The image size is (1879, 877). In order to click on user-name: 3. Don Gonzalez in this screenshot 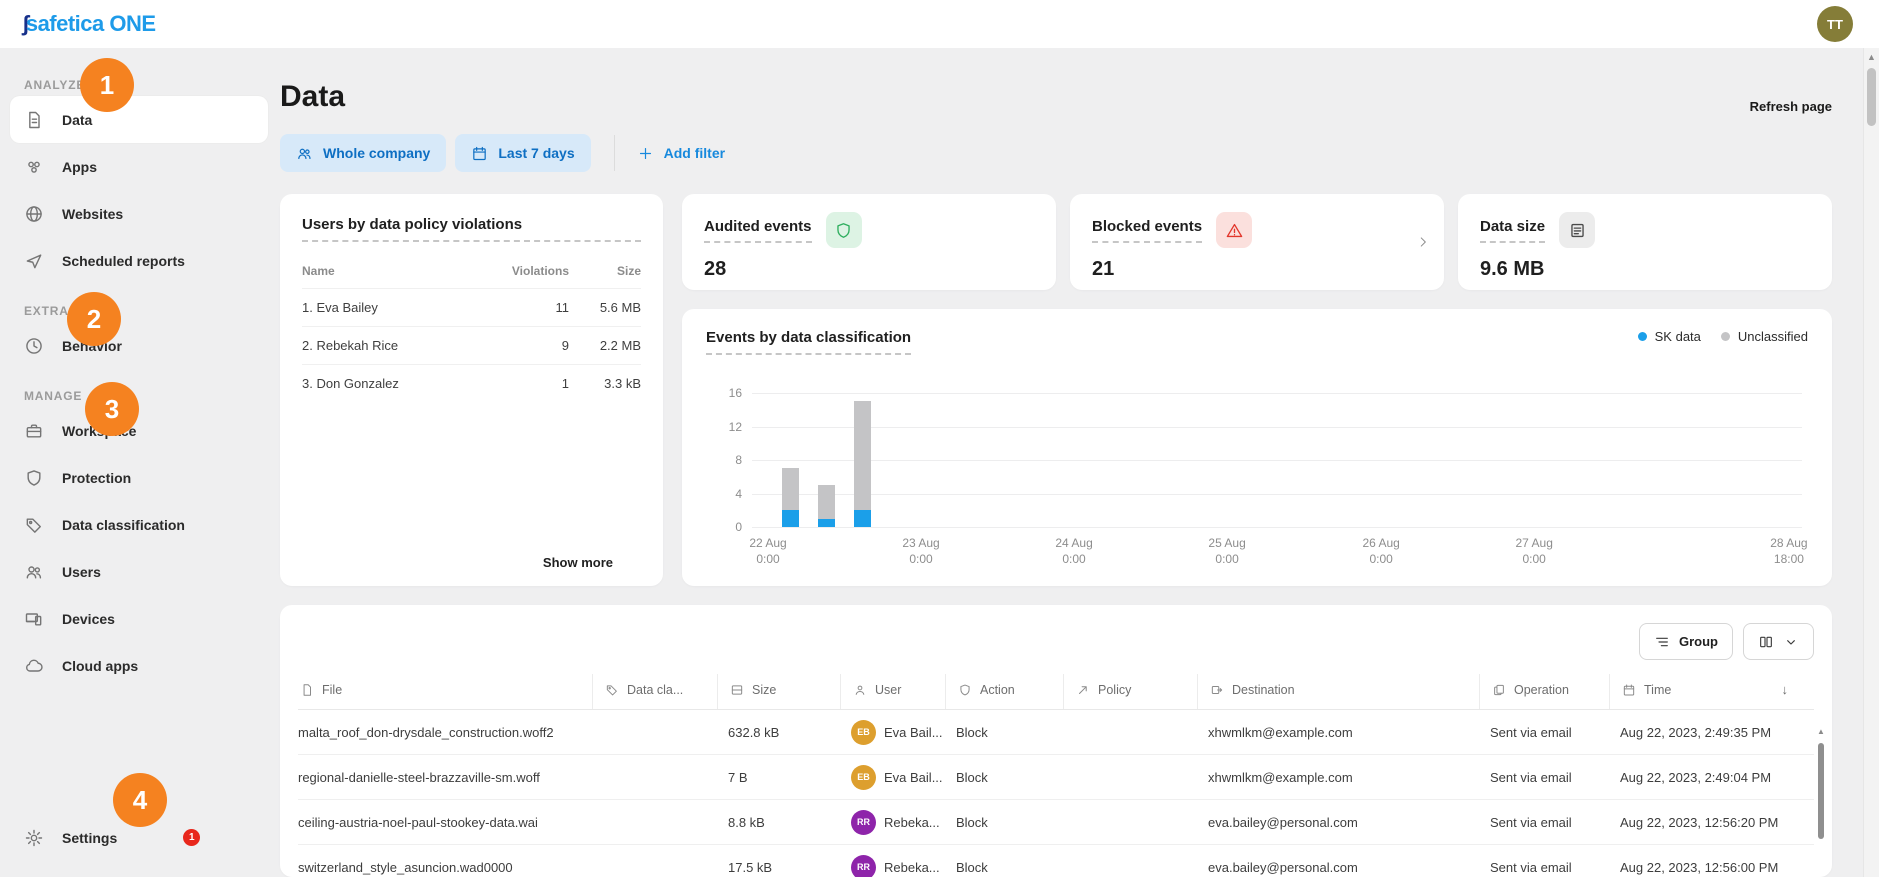, I will do `click(350, 383)`.